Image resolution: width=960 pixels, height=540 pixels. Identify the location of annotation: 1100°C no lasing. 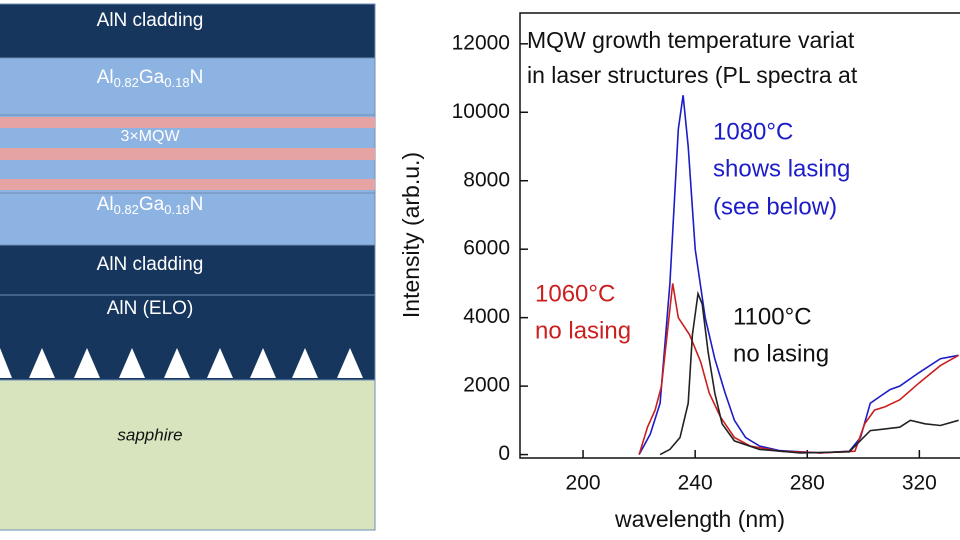
(781, 335).